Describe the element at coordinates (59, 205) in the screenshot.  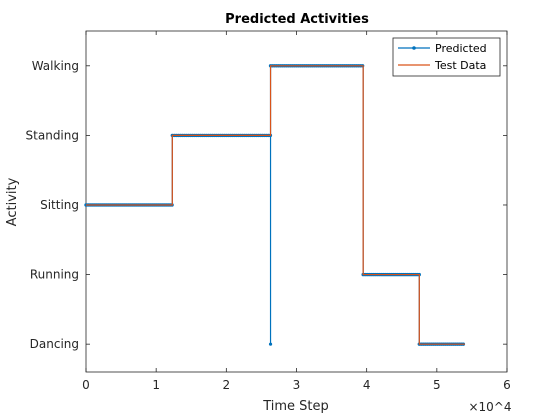
I see `y-tick-label: Sitting` at that location.